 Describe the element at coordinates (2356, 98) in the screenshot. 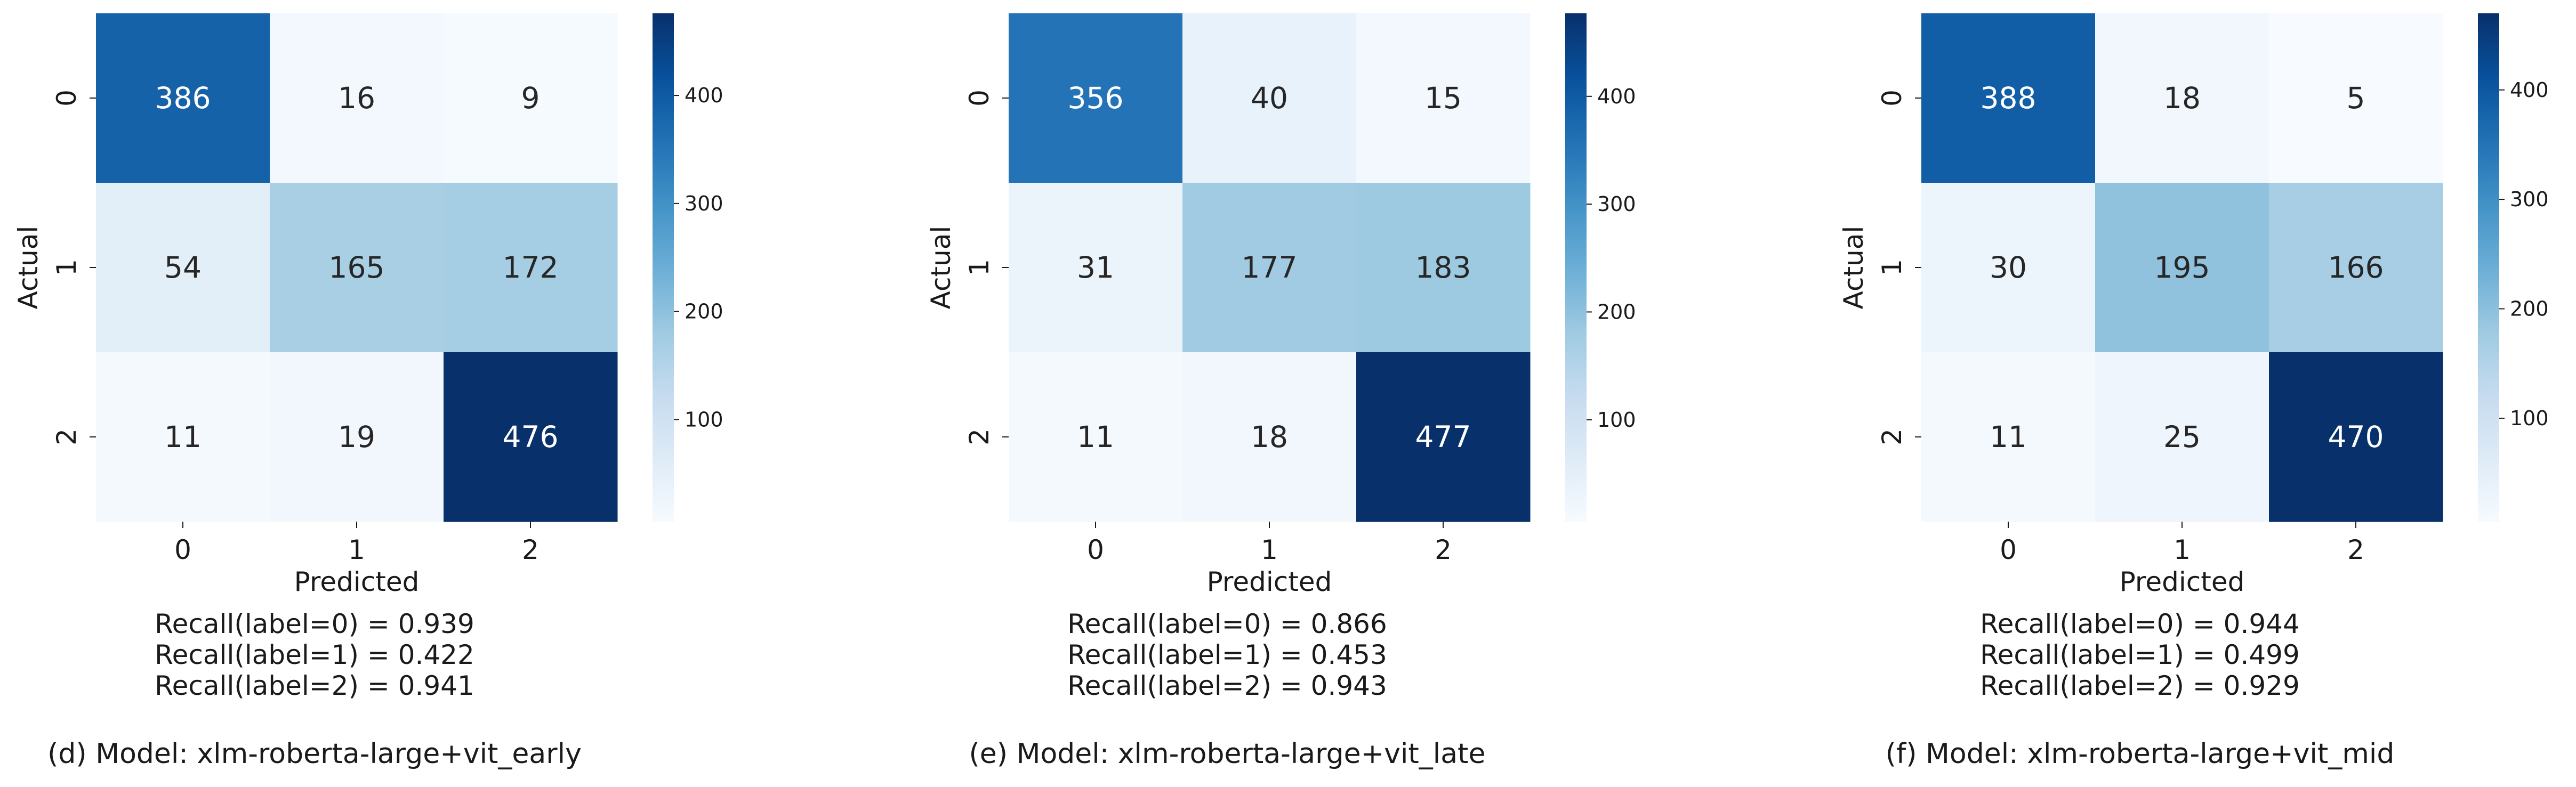

I see `cell-value-label: 5` at that location.